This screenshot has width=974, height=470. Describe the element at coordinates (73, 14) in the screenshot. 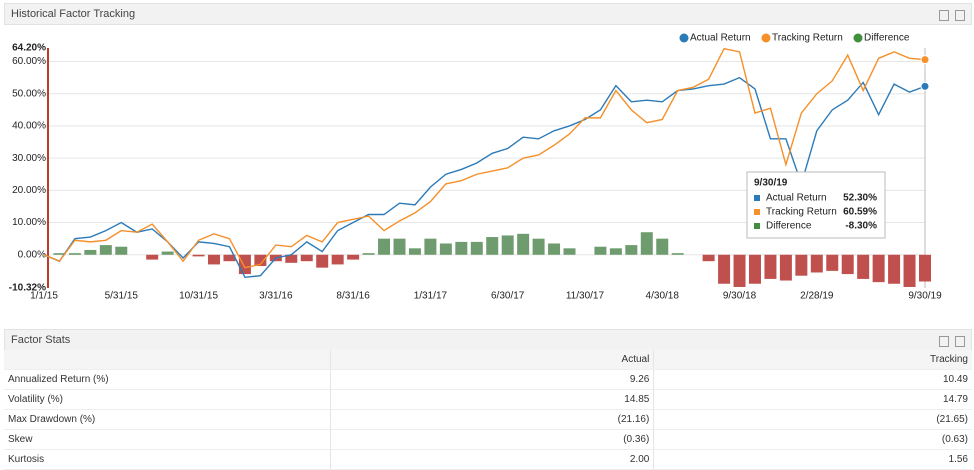

I see `panel-title: Historical Factor Tracking` at that location.